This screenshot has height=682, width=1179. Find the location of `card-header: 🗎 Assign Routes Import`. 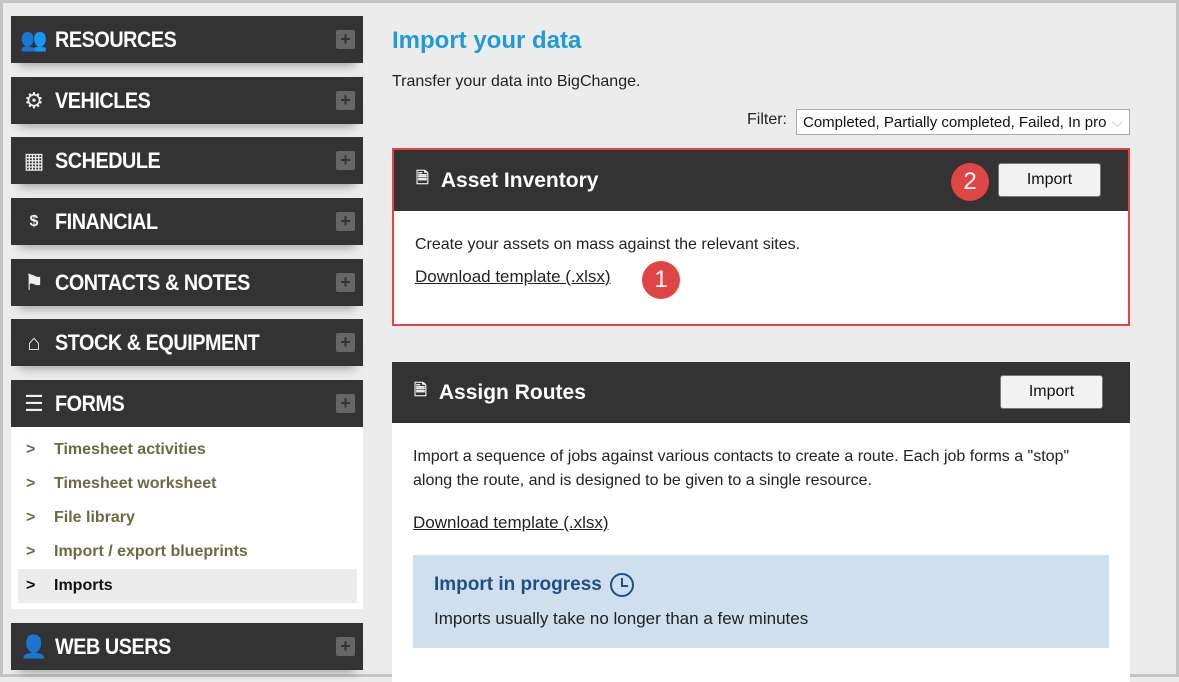

card-header: 🗎 Assign Routes Import is located at coordinates (761, 392).